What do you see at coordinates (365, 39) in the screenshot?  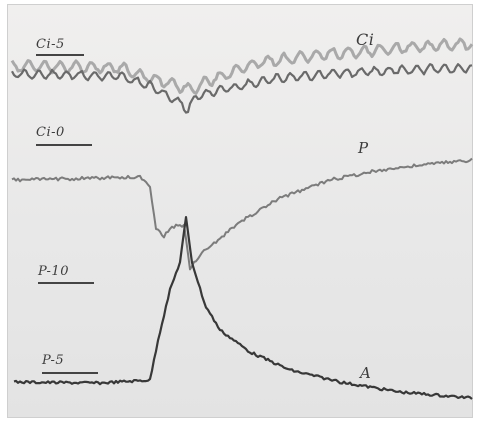 I see `label-ci: Ci` at bounding box center [365, 39].